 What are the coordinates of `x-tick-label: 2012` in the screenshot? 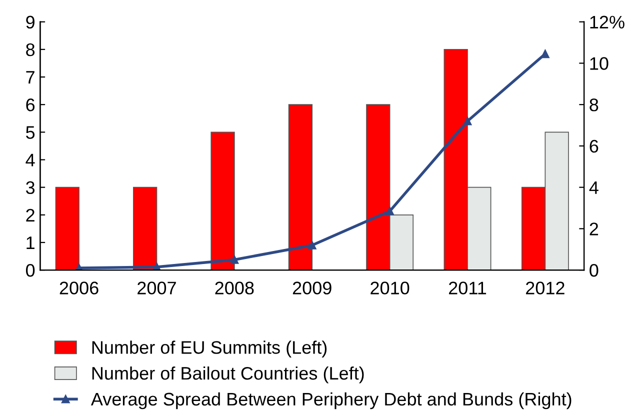 It's located at (545, 288).